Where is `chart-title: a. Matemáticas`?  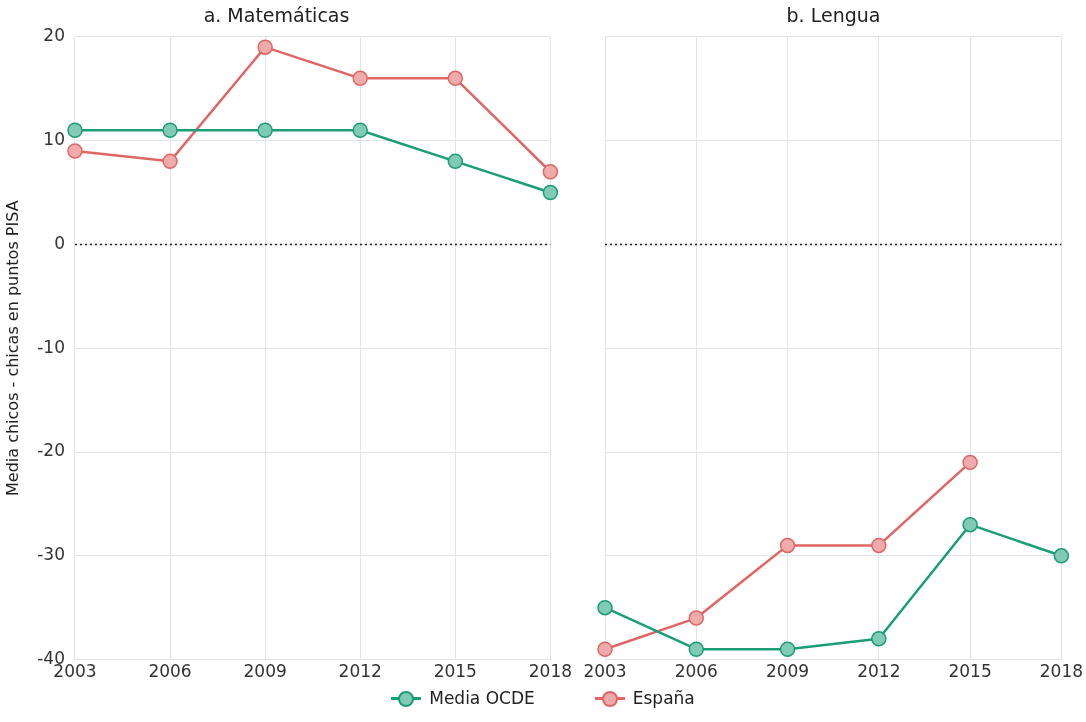 chart-title: a. Matemáticas is located at coordinates (276, 15).